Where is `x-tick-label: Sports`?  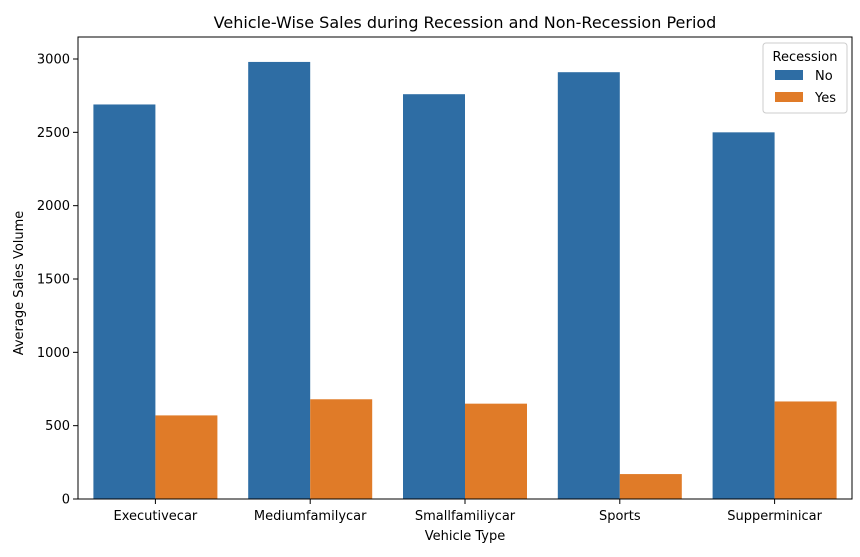
x-tick-label: Sports is located at coordinates (620, 516).